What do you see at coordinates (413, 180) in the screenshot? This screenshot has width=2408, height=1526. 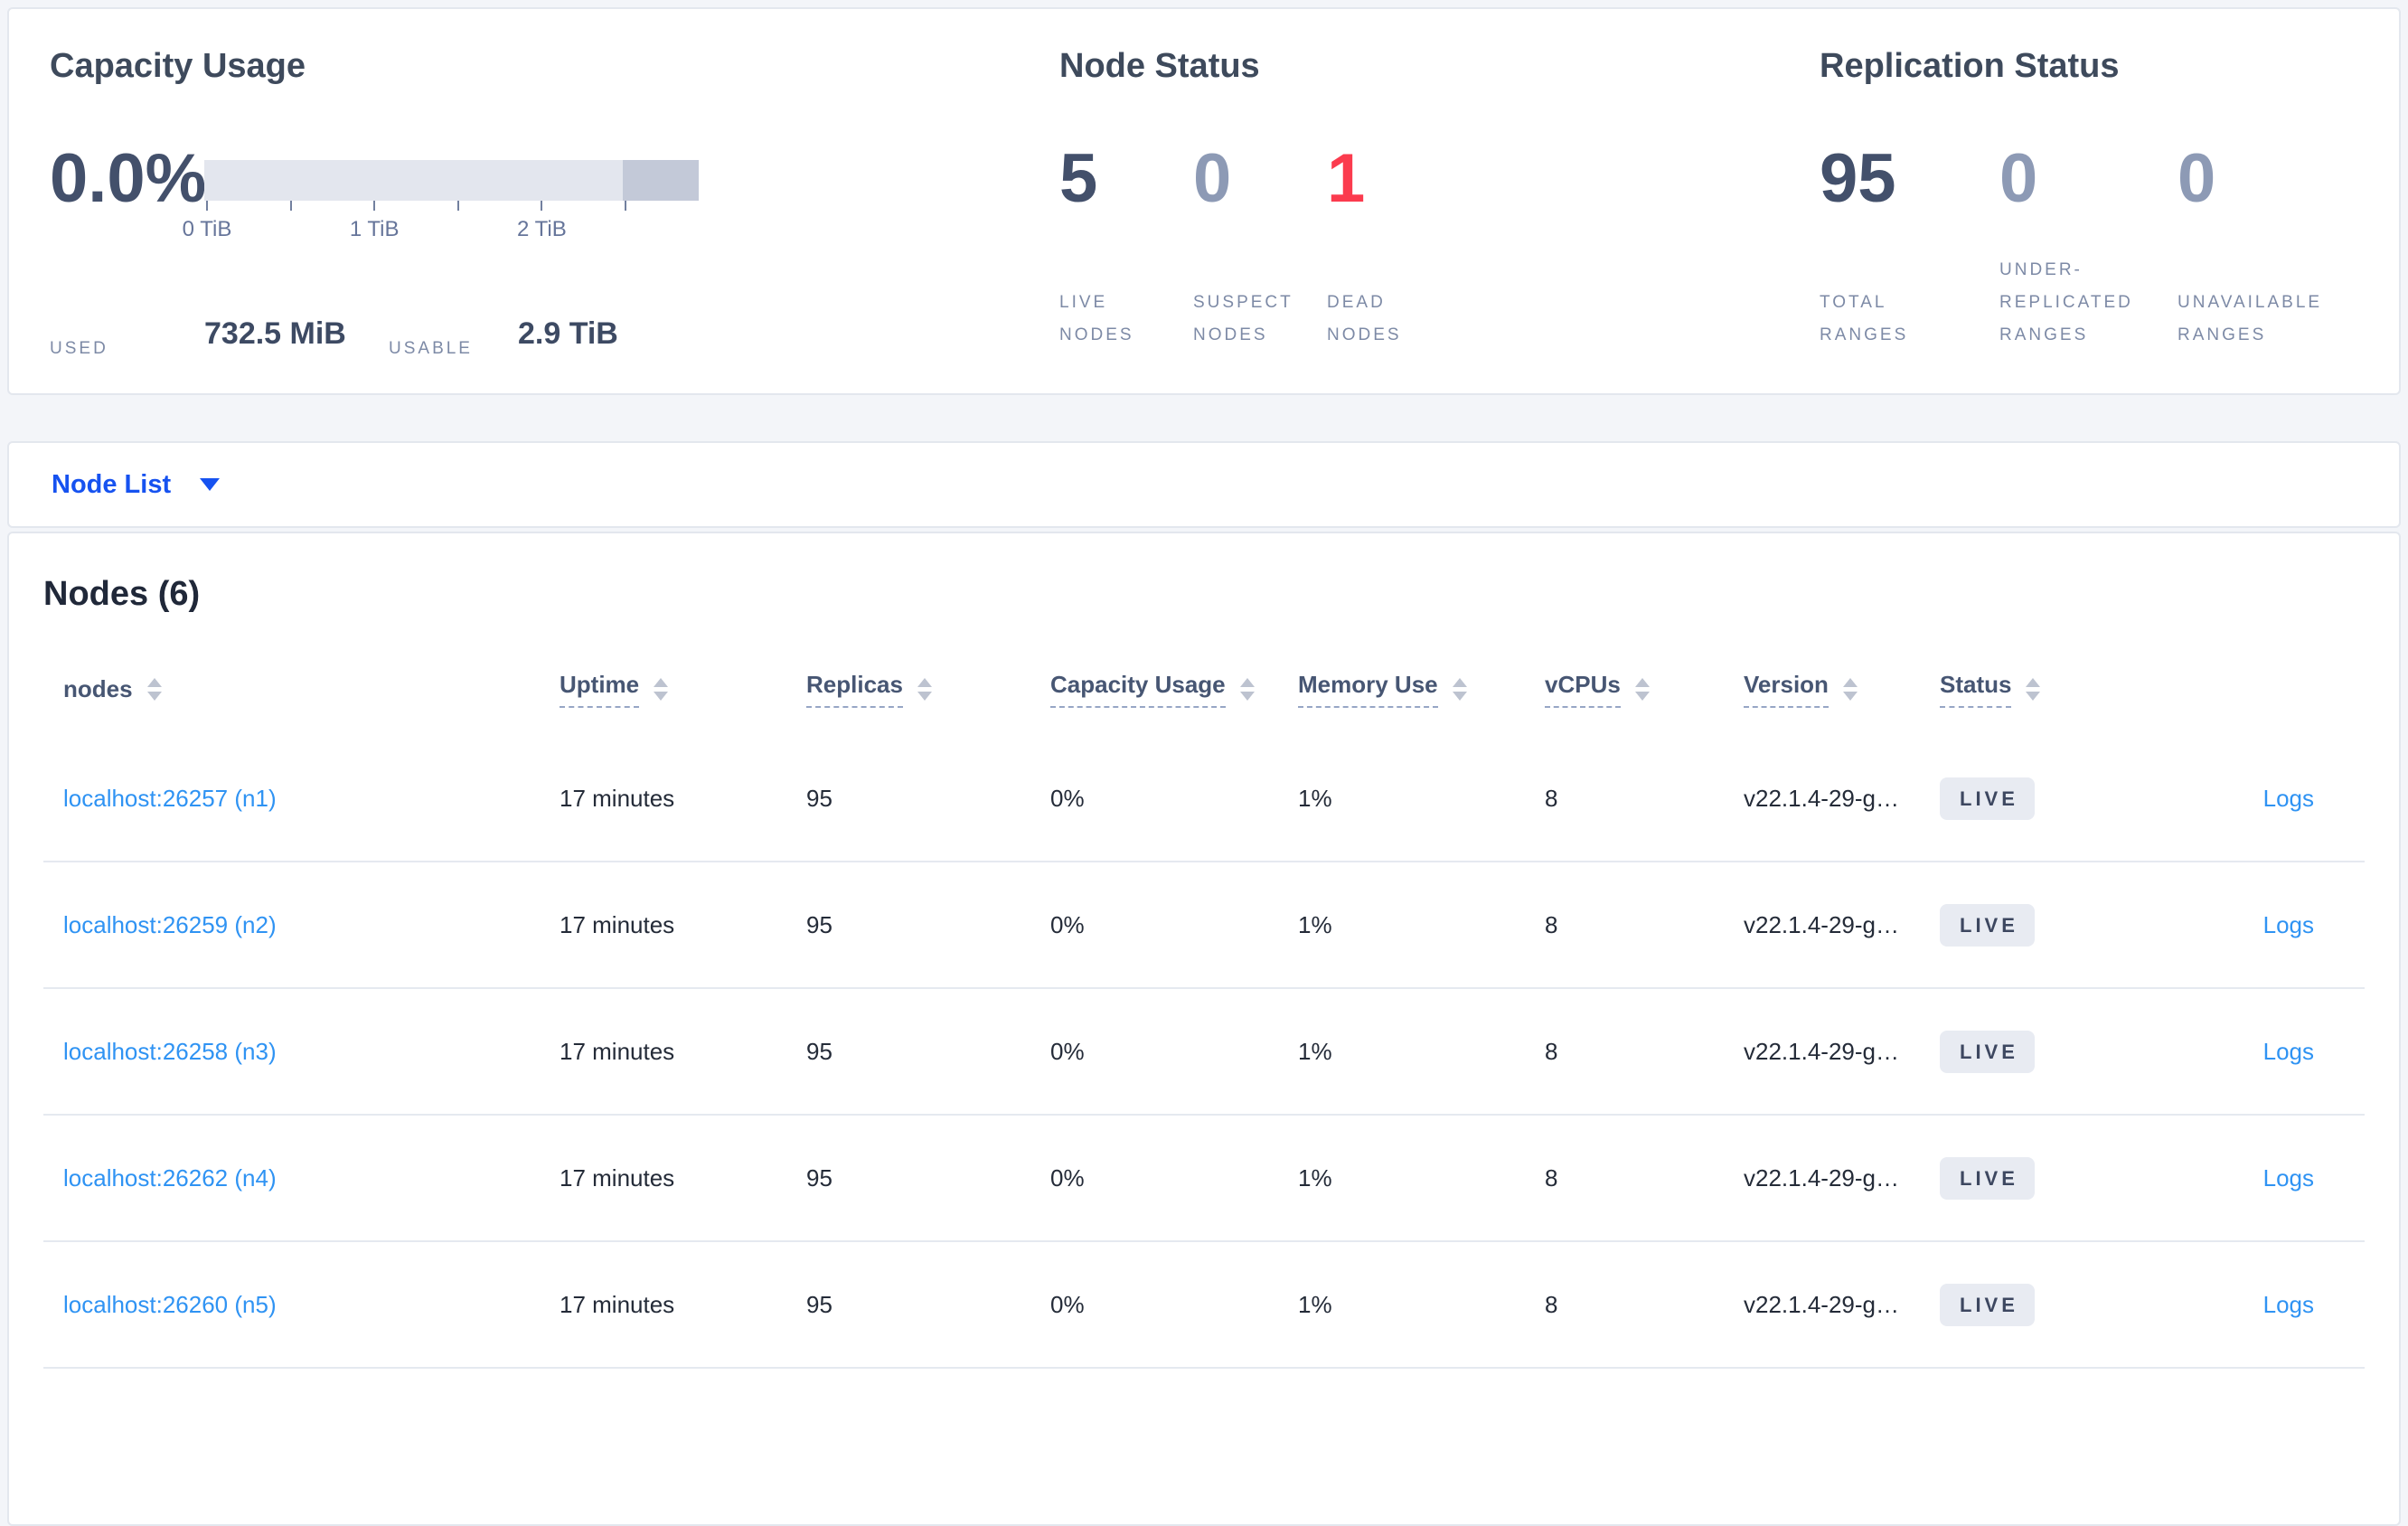 I see `capacity-bar-usable-segment` at bounding box center [413, 180].